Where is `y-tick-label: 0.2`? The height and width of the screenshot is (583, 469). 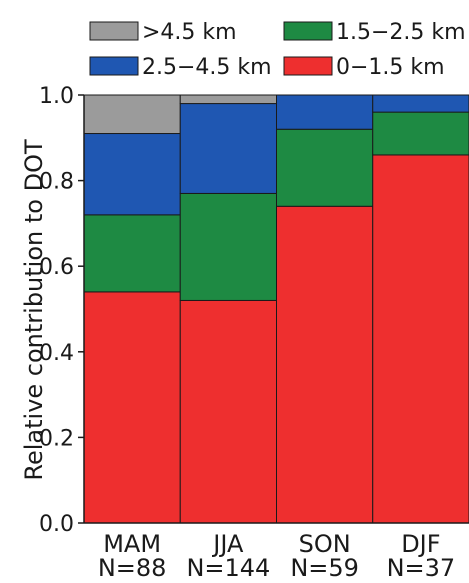 y-tick-label: 0.2 is located at coordinates (56, 438).